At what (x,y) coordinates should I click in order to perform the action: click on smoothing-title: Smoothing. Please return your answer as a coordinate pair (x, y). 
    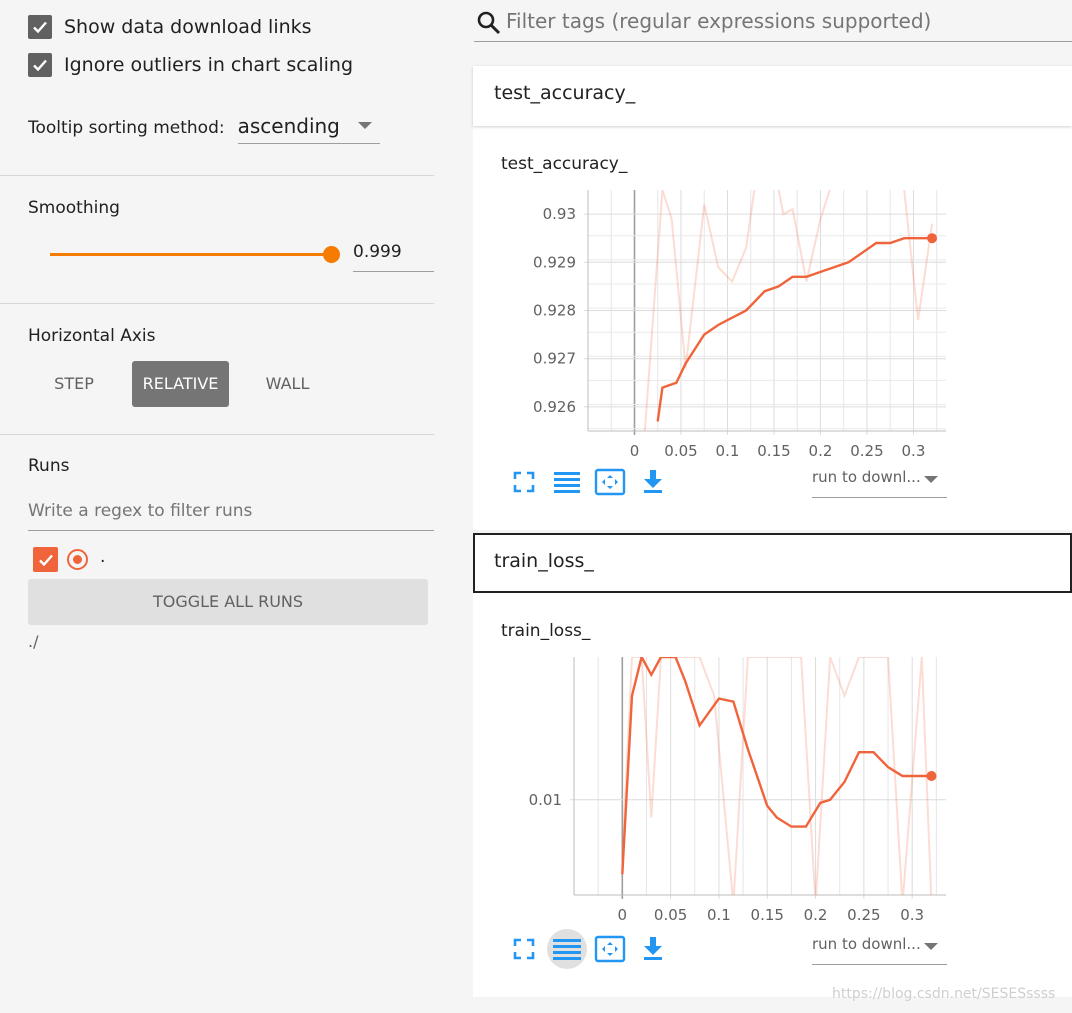
    Looking at the image, I should click on (74, 208).